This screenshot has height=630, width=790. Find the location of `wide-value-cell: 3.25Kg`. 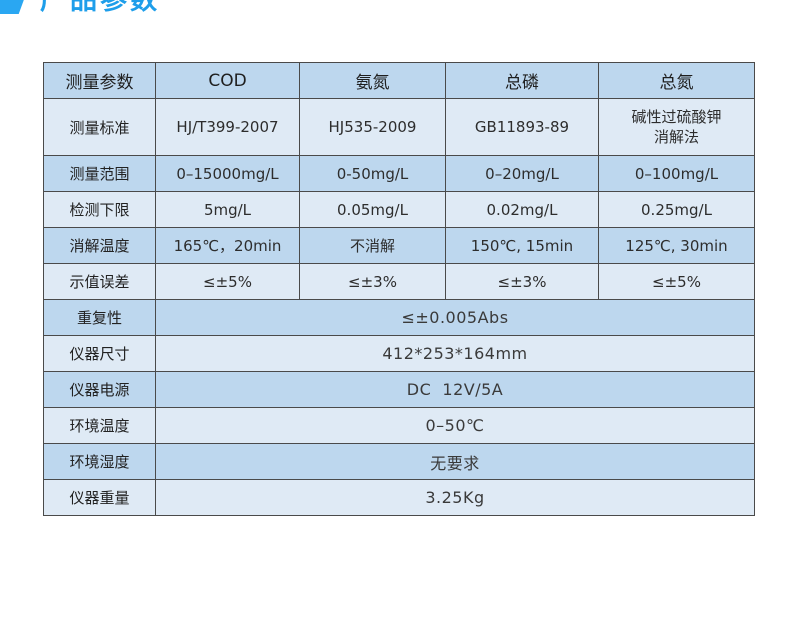

wide-value-cell: 3.25Kg is located at coordinates (455, 497).